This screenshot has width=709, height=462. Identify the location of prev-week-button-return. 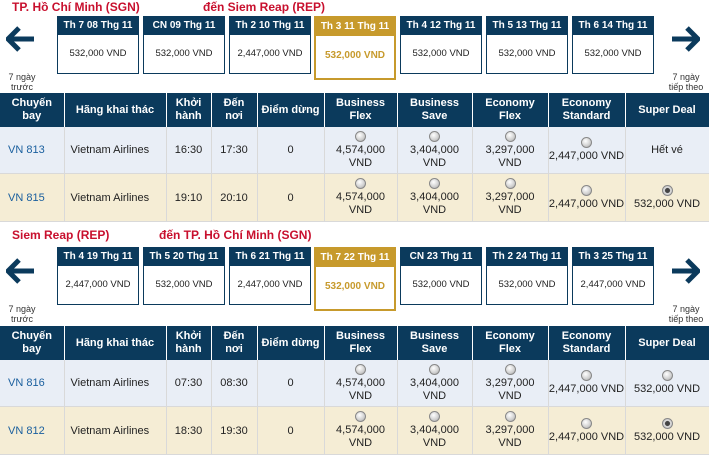
(21, 271).